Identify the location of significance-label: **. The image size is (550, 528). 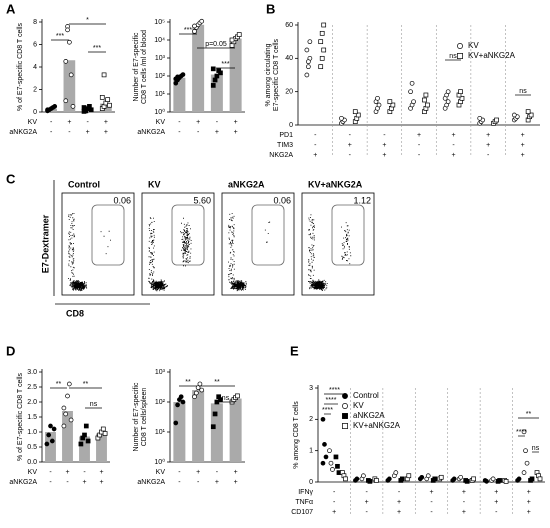
(188, 382).